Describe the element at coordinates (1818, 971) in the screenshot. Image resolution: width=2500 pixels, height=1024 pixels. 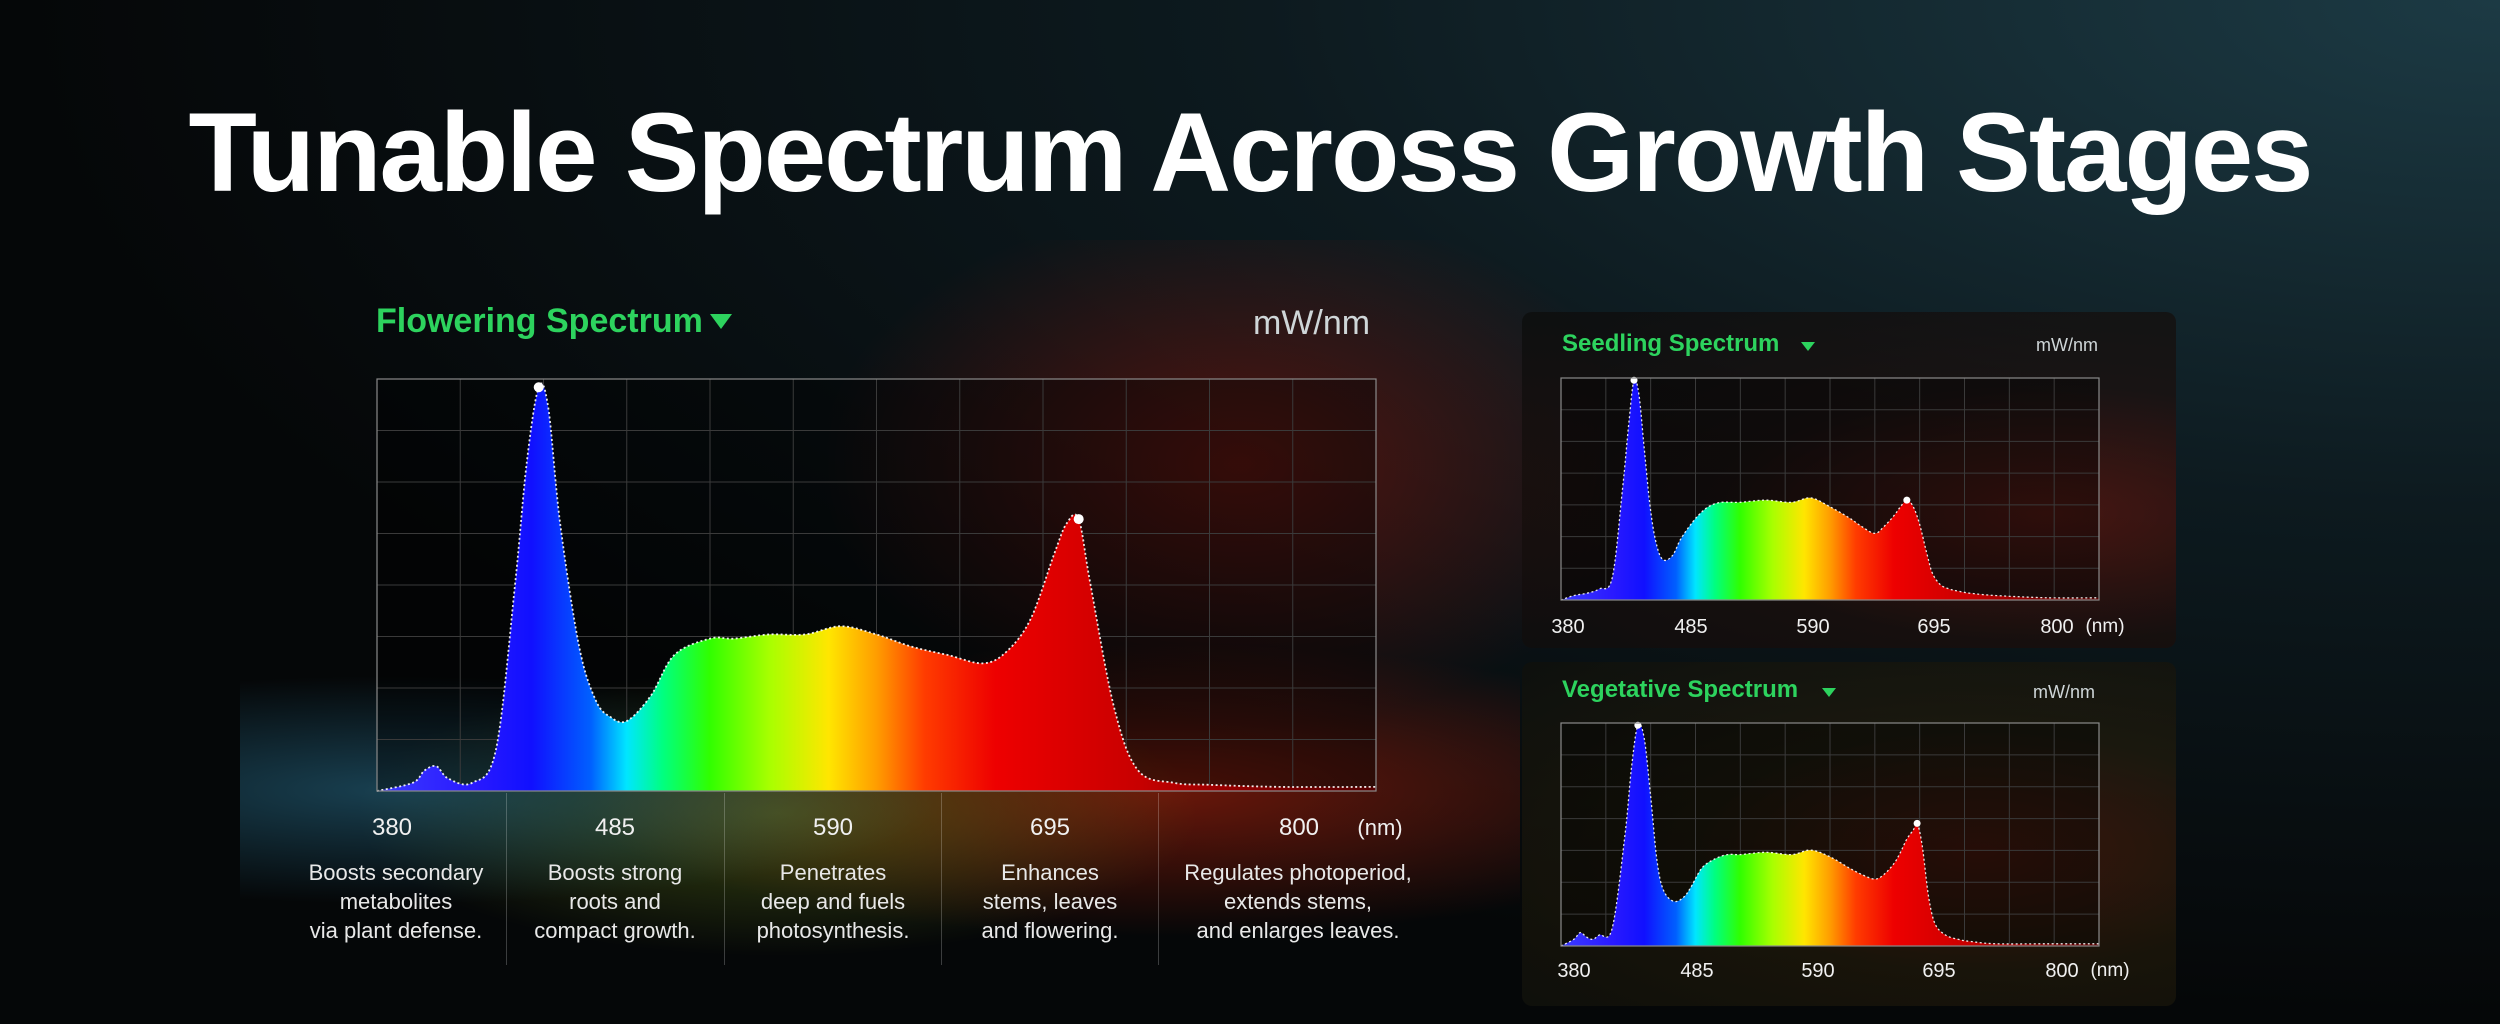
I see `vegetative-xtick-590: 590` at that location.